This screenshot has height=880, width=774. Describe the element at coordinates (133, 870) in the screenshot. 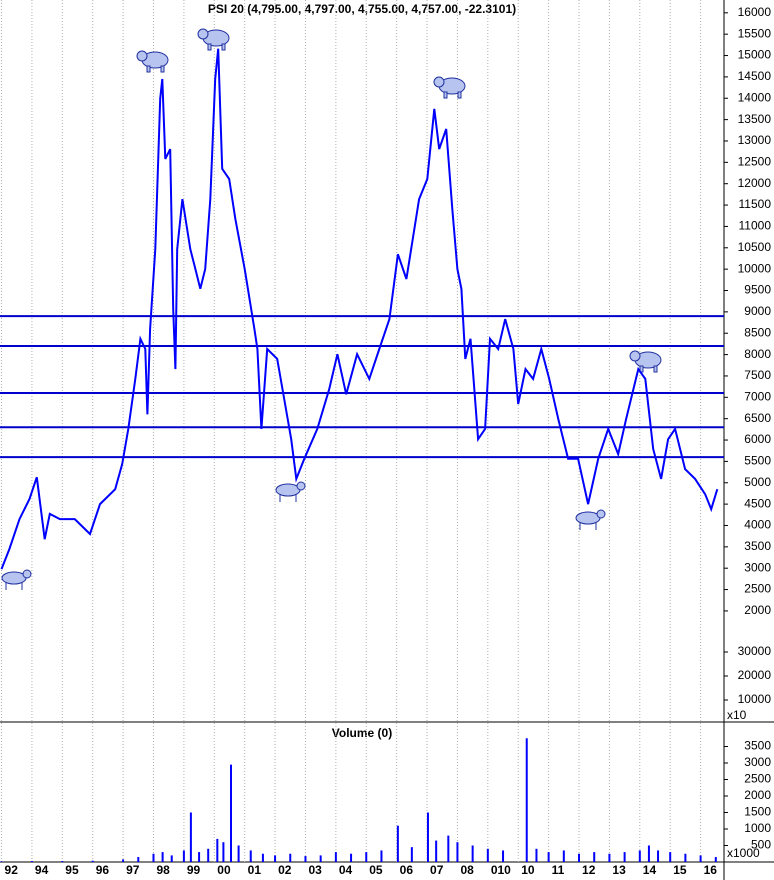

I see `x-tick-label: 97` at that location.